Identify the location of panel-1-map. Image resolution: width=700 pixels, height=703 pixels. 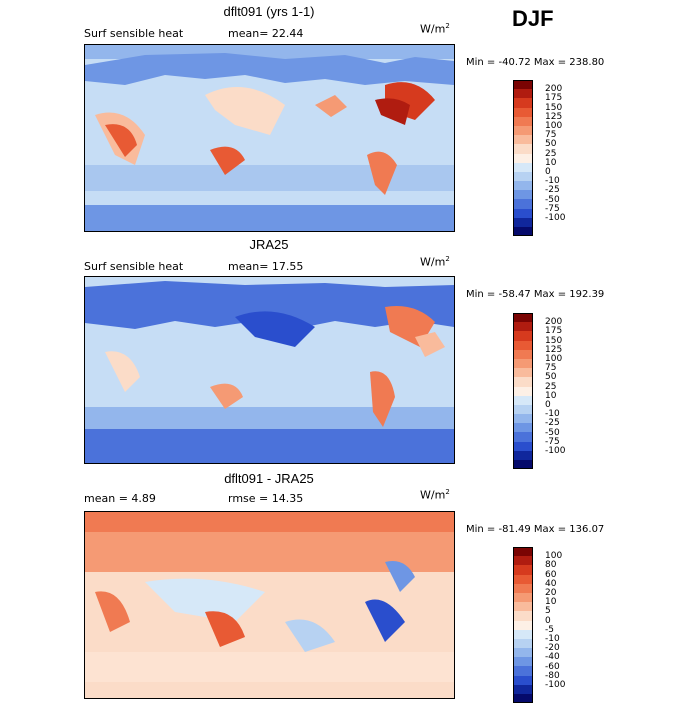
(269, 138).